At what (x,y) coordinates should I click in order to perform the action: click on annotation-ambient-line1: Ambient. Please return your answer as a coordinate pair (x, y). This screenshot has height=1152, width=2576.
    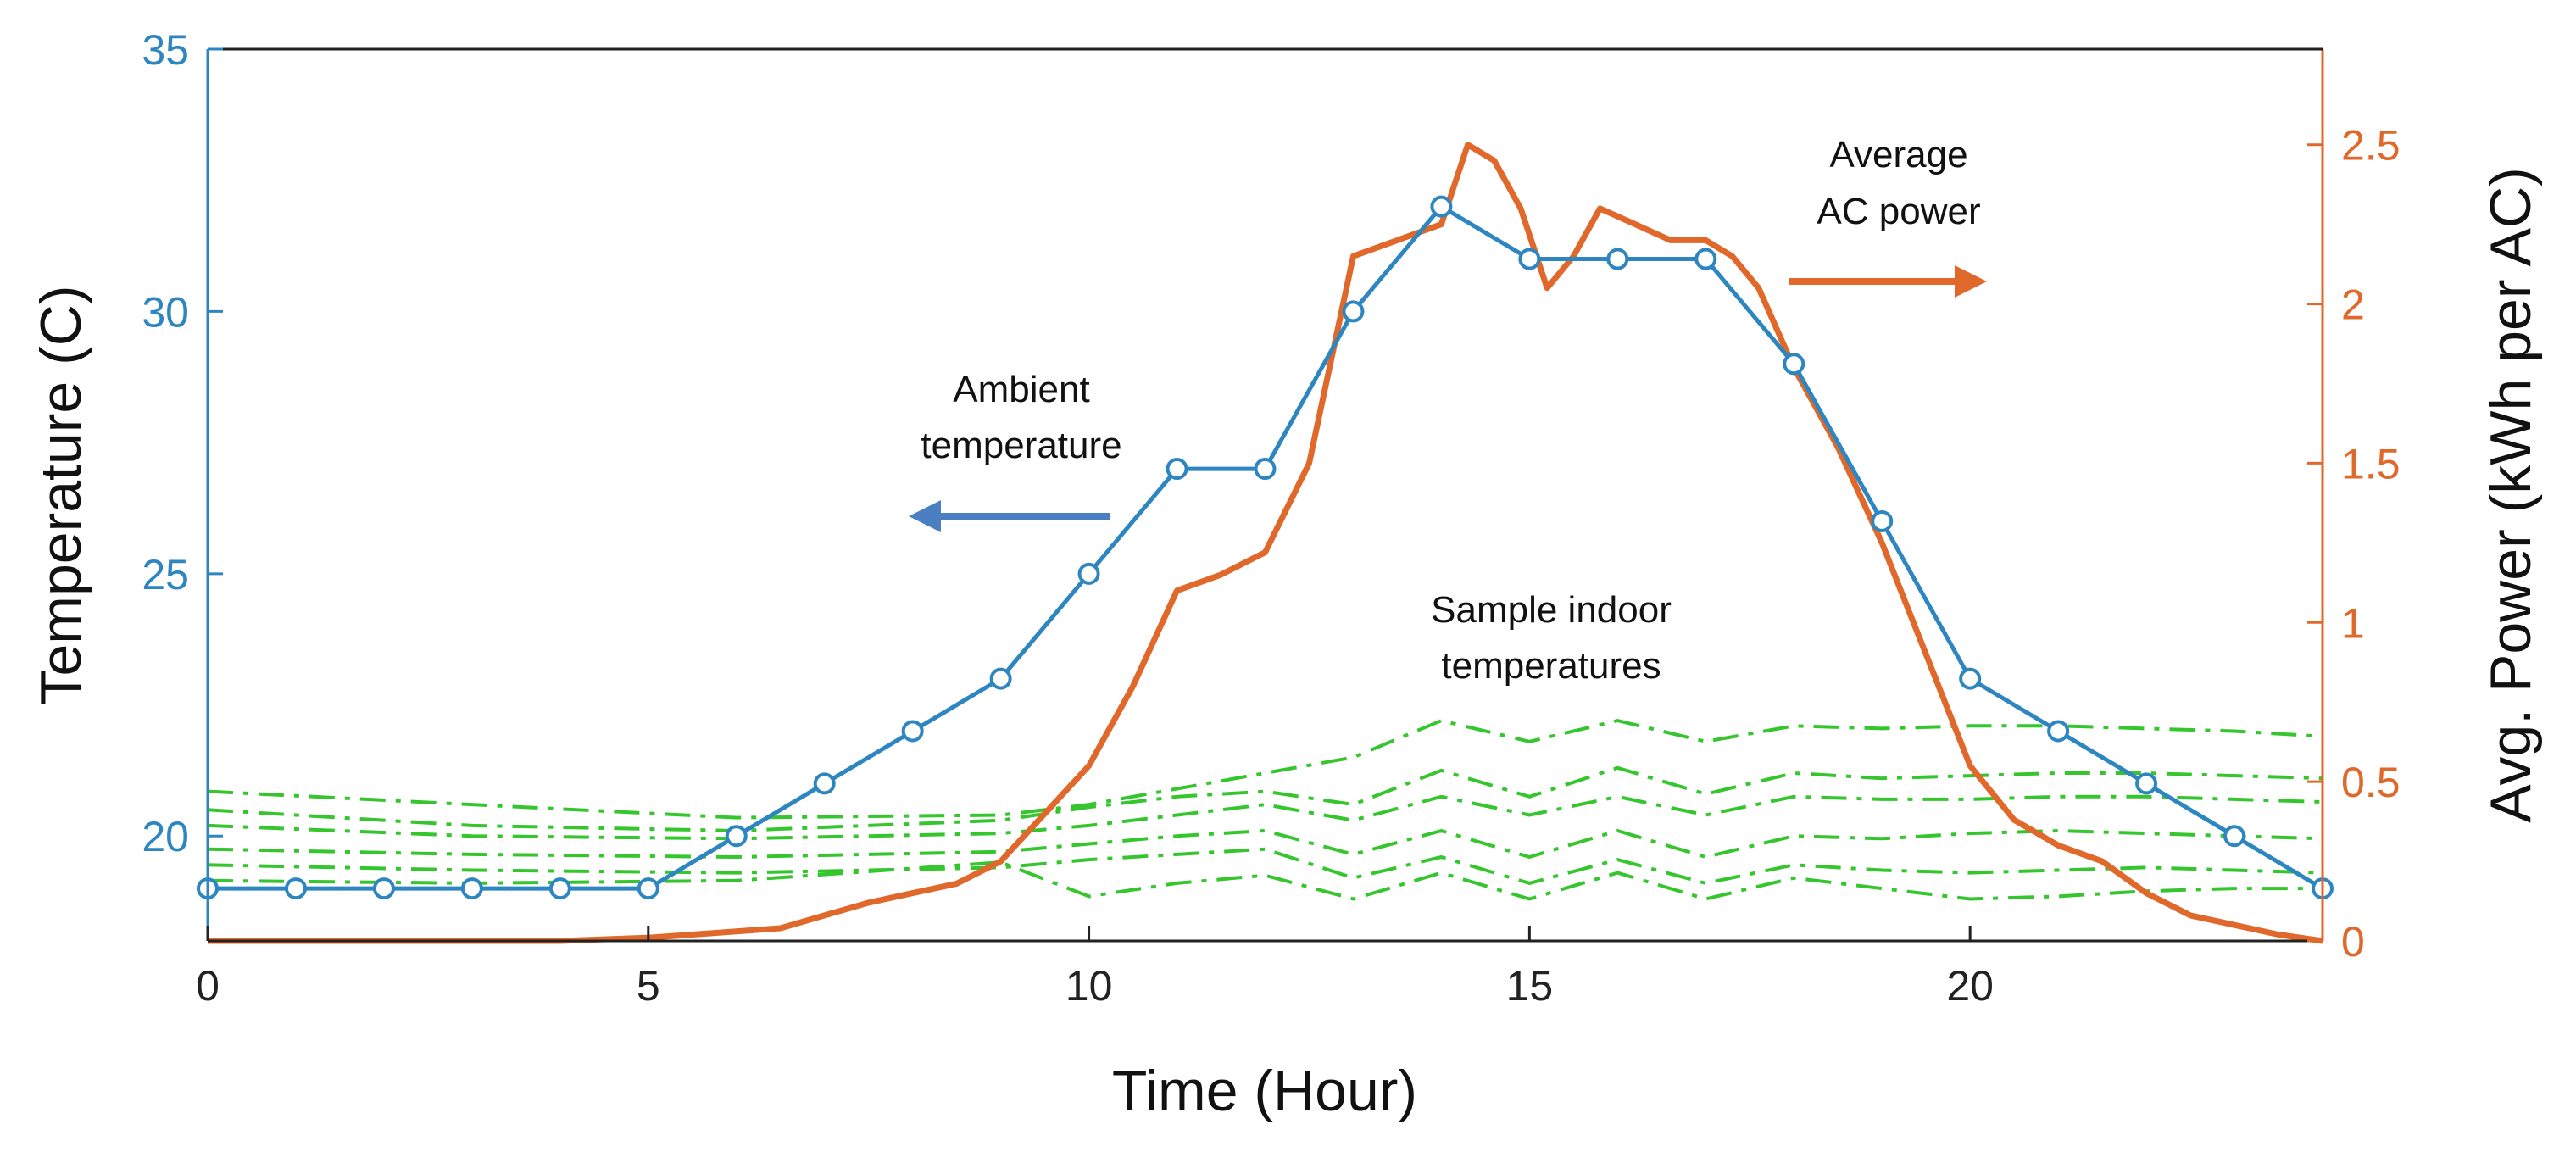
    Looking at the image, I should click on (1021, 389).